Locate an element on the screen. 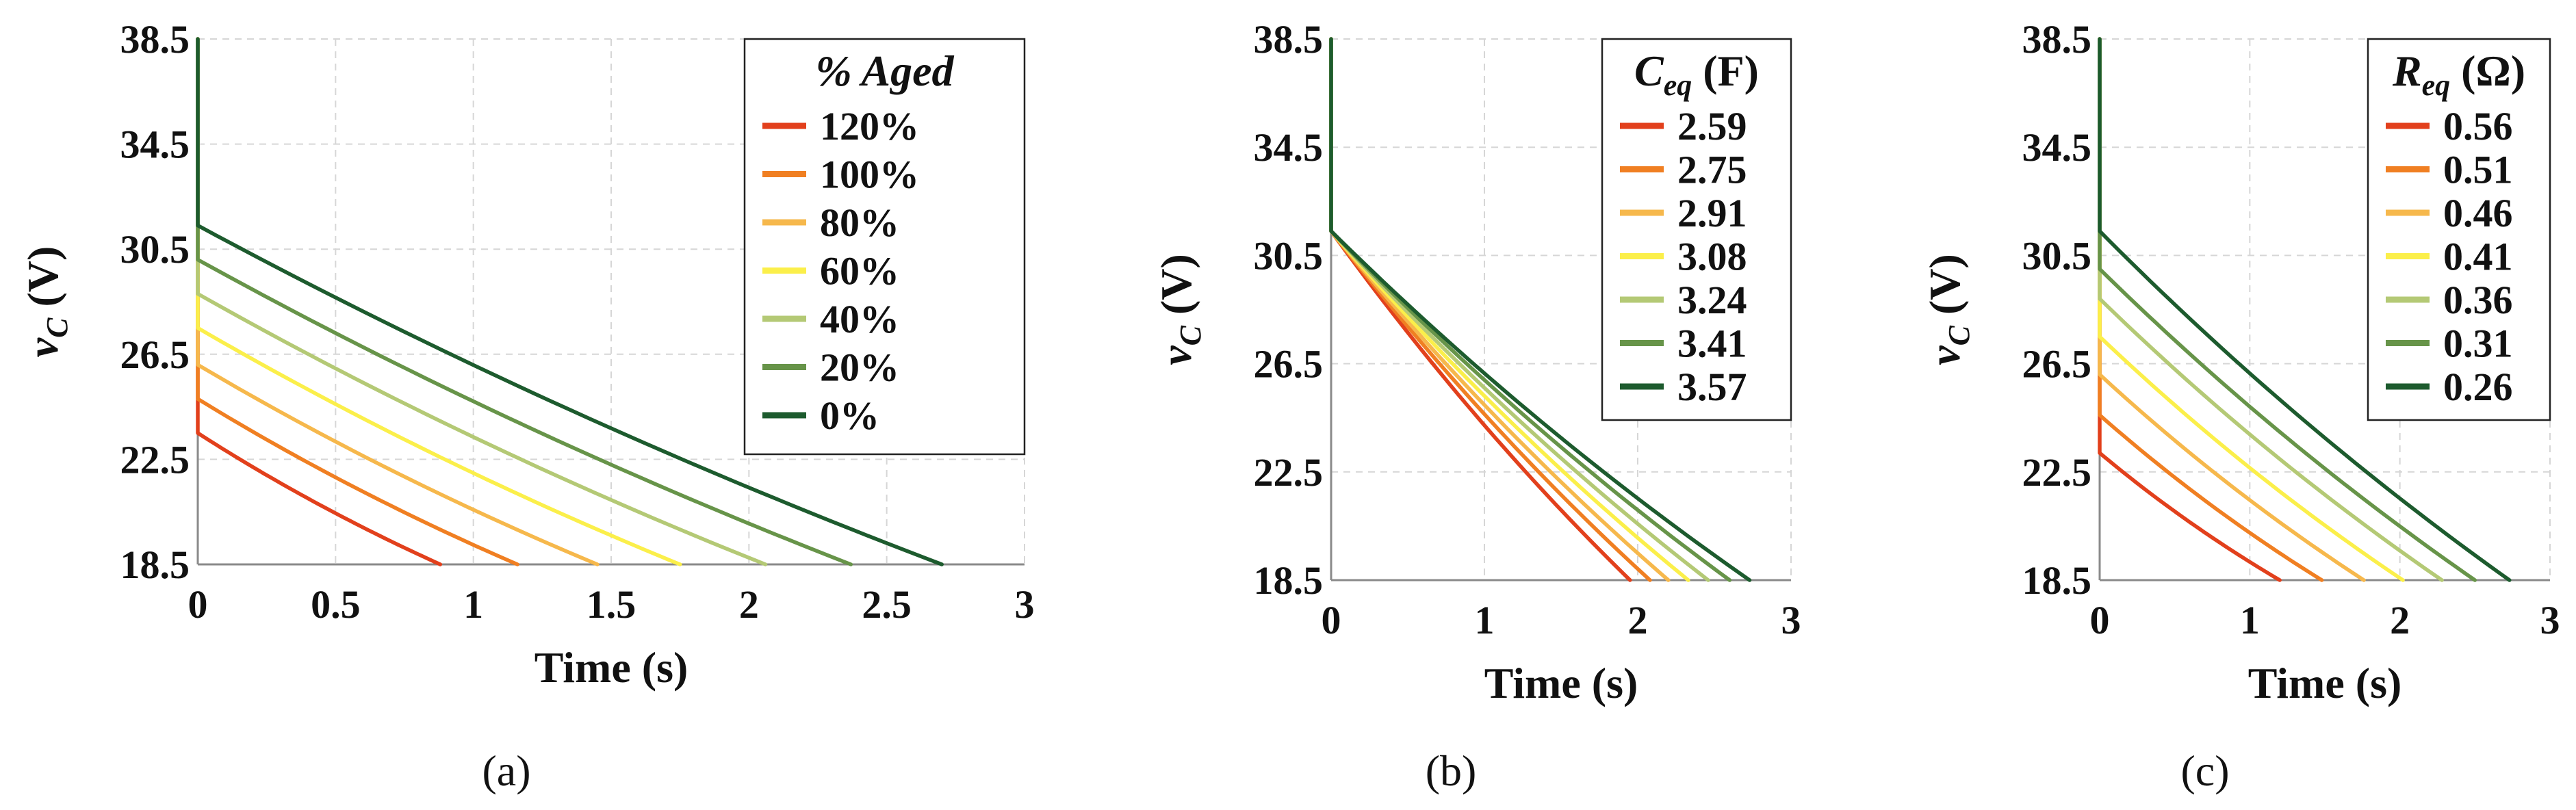 The image size is (2576, 810). legend-label: 2.75 is located at coordinates (1712, 170).